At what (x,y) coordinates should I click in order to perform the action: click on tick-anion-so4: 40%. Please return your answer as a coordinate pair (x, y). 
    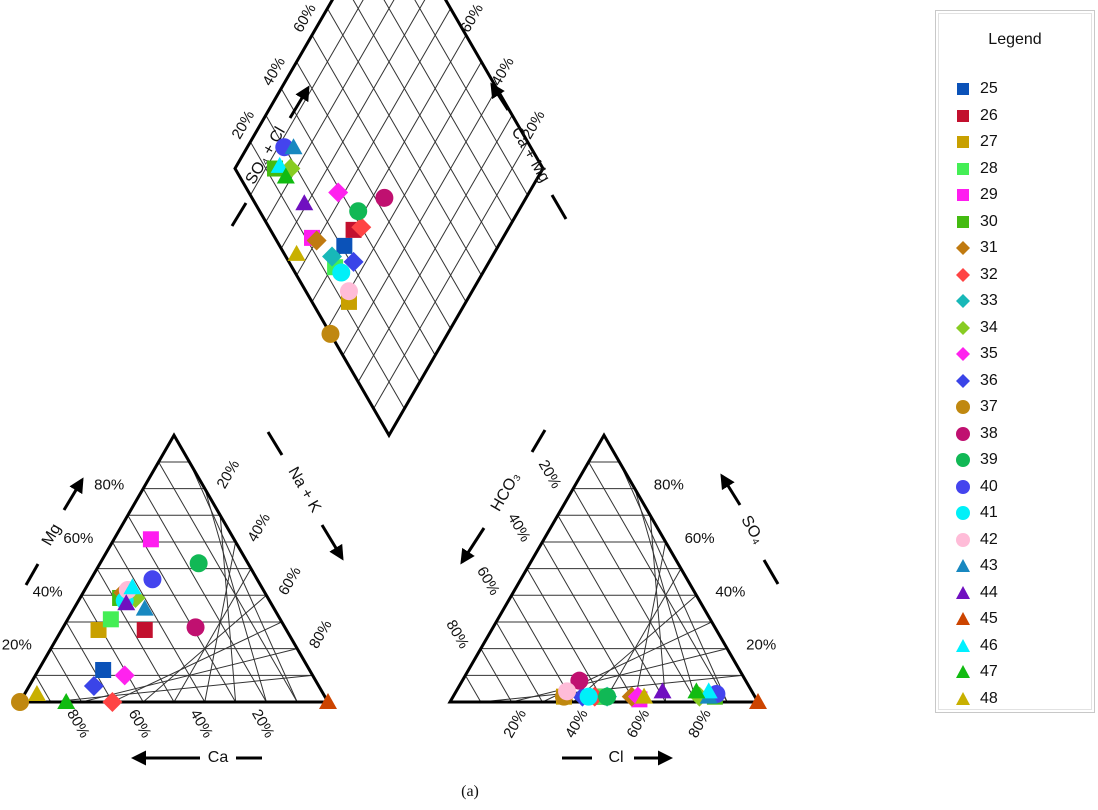
    Looking at the image, I should click on (730, 591).